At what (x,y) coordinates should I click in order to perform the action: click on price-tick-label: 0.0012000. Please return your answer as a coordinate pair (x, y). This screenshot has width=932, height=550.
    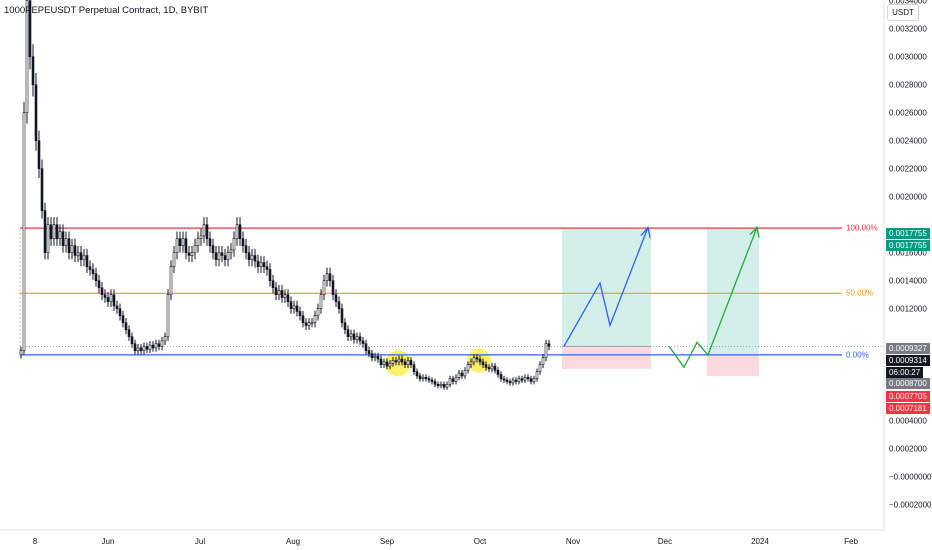
    Looking at the image, I should click on (908, 309).